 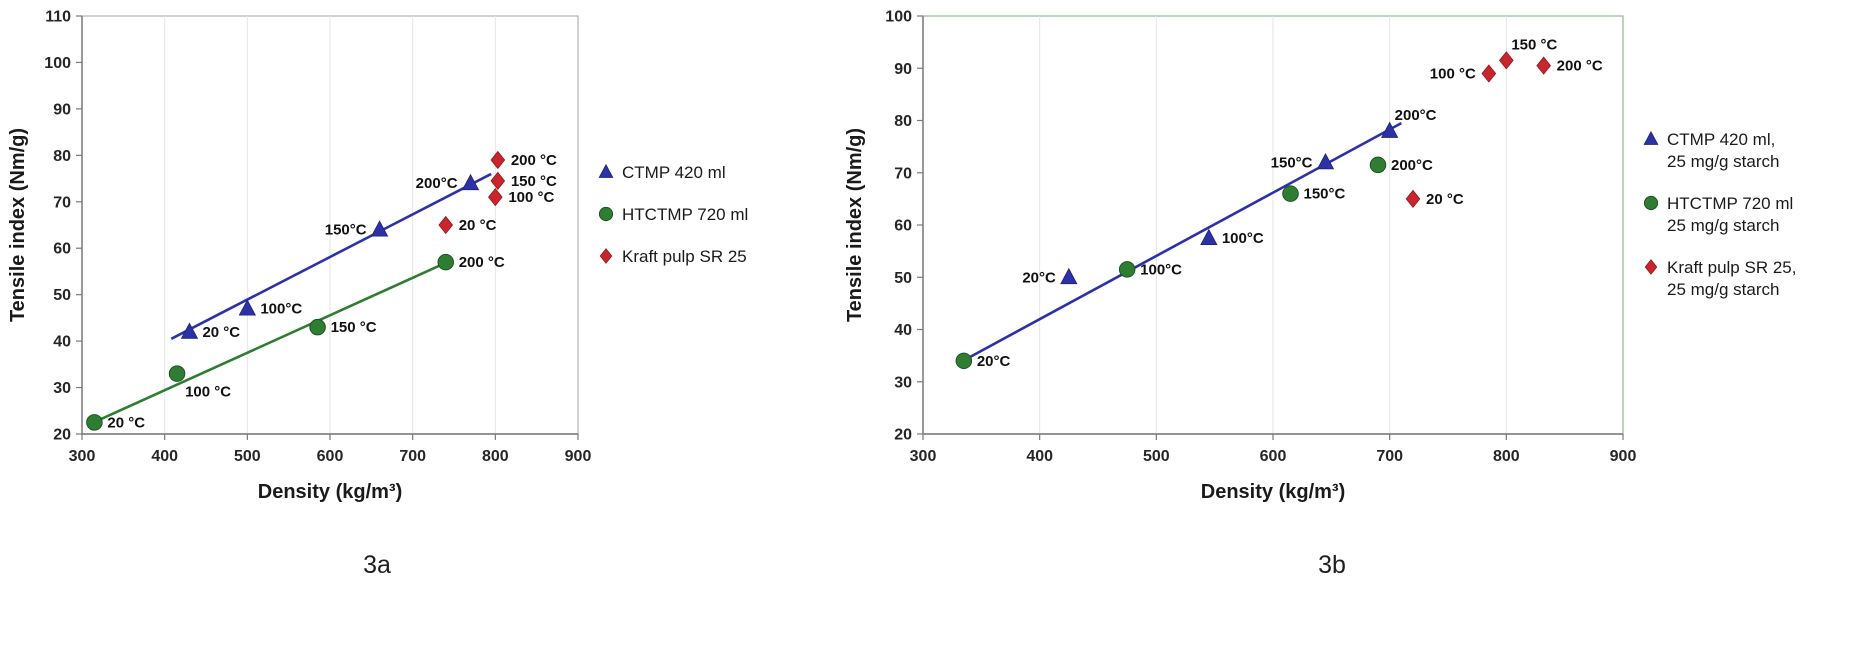 I want to click on x-tick-label: 400, so click(x=164, y=456).